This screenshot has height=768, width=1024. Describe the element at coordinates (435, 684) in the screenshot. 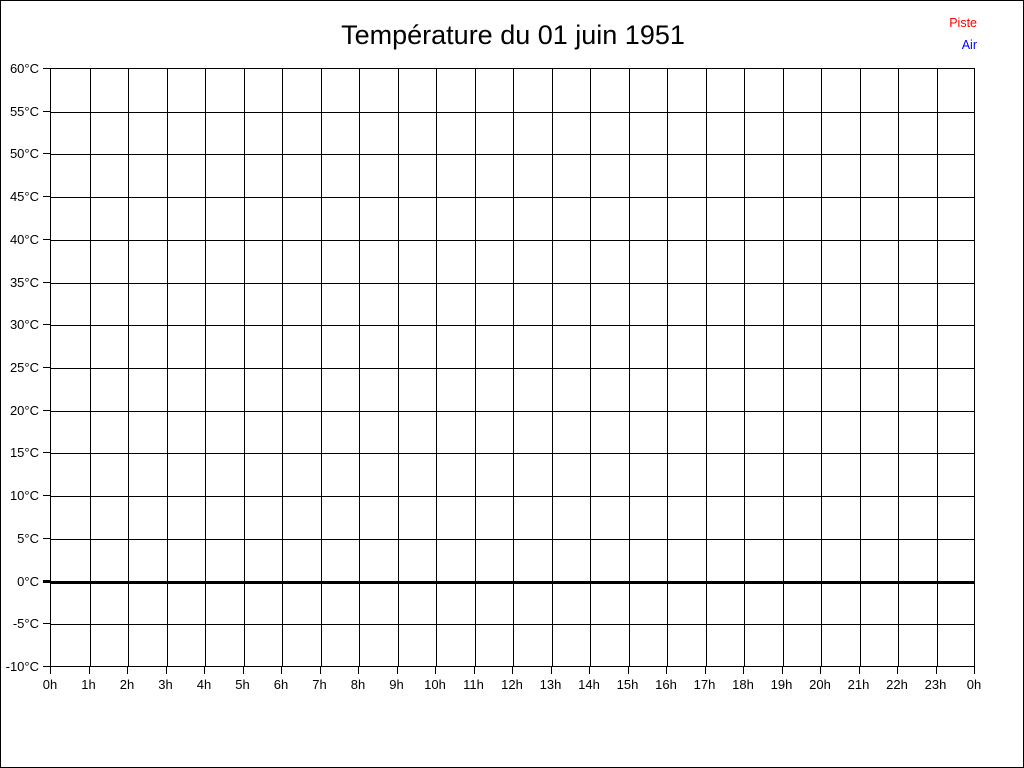

I see `x-axis-label: 10h` at that location.